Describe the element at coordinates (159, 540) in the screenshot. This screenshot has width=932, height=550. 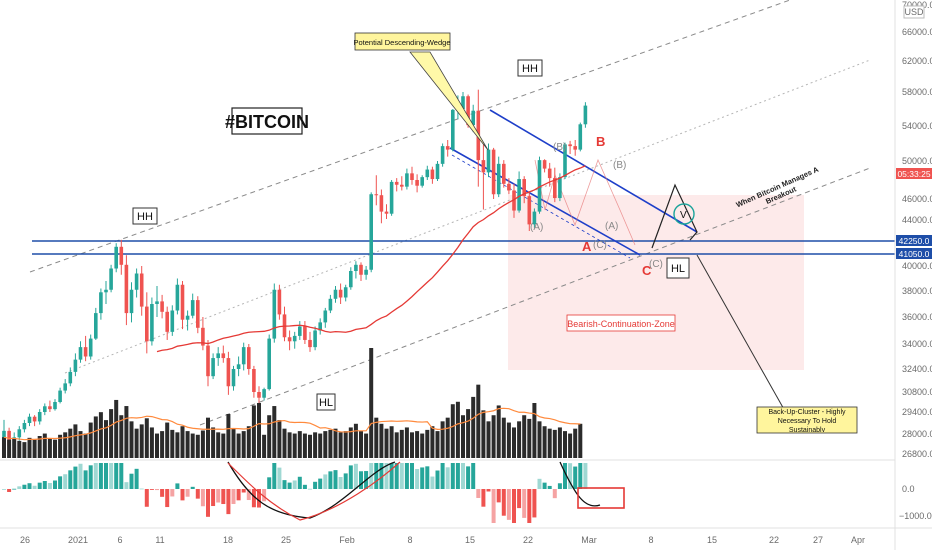
I see `time-tick-label: 11` at that location.